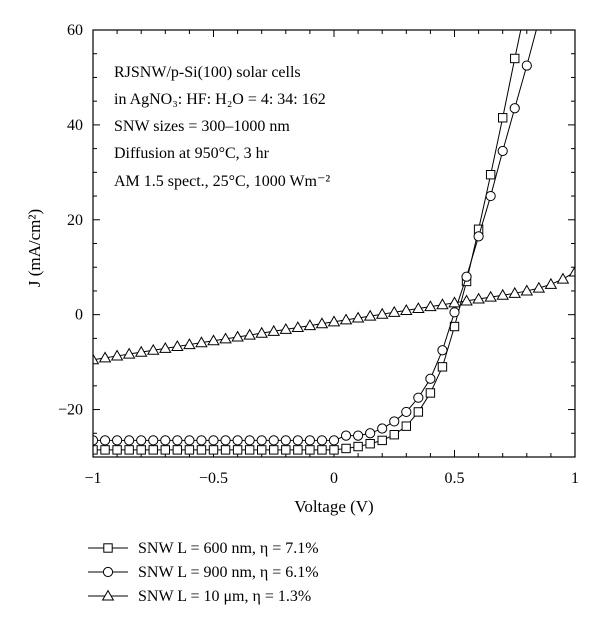 The height and width of the screenshot is (640, 600). What do you see at coordinates (228, 572) in the screenshot?
I see `legend-label: SNW L = 900 nm, η = 6.1%` at bounding box center [228, 572].